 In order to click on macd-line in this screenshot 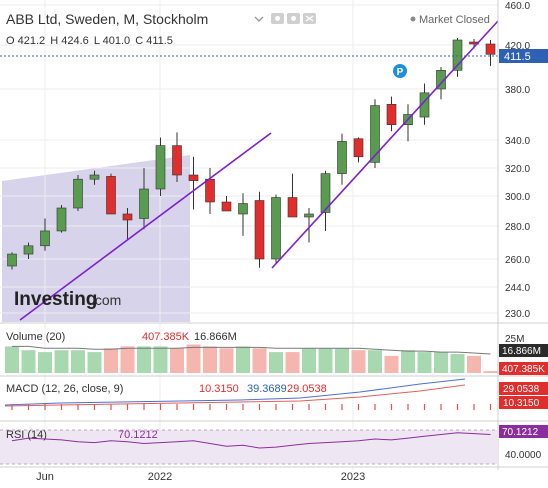, I will do `click(235, 392)`.